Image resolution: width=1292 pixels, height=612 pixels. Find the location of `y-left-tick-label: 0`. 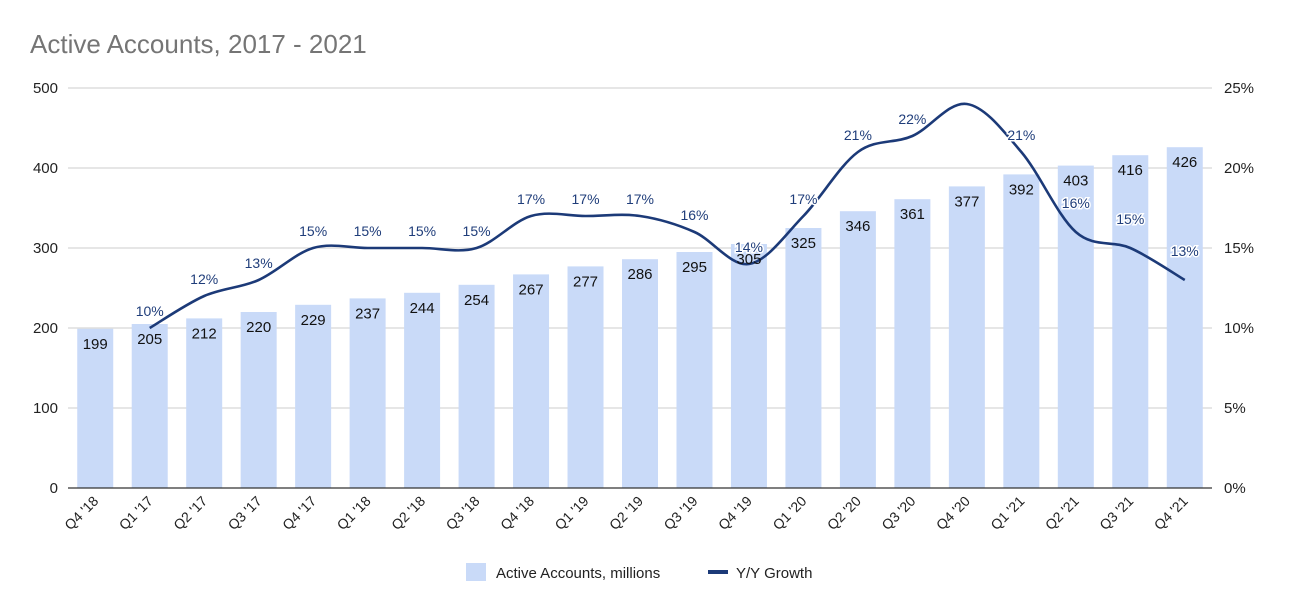

y-left-tick-label: 0 is located at coordinates (54, 488).